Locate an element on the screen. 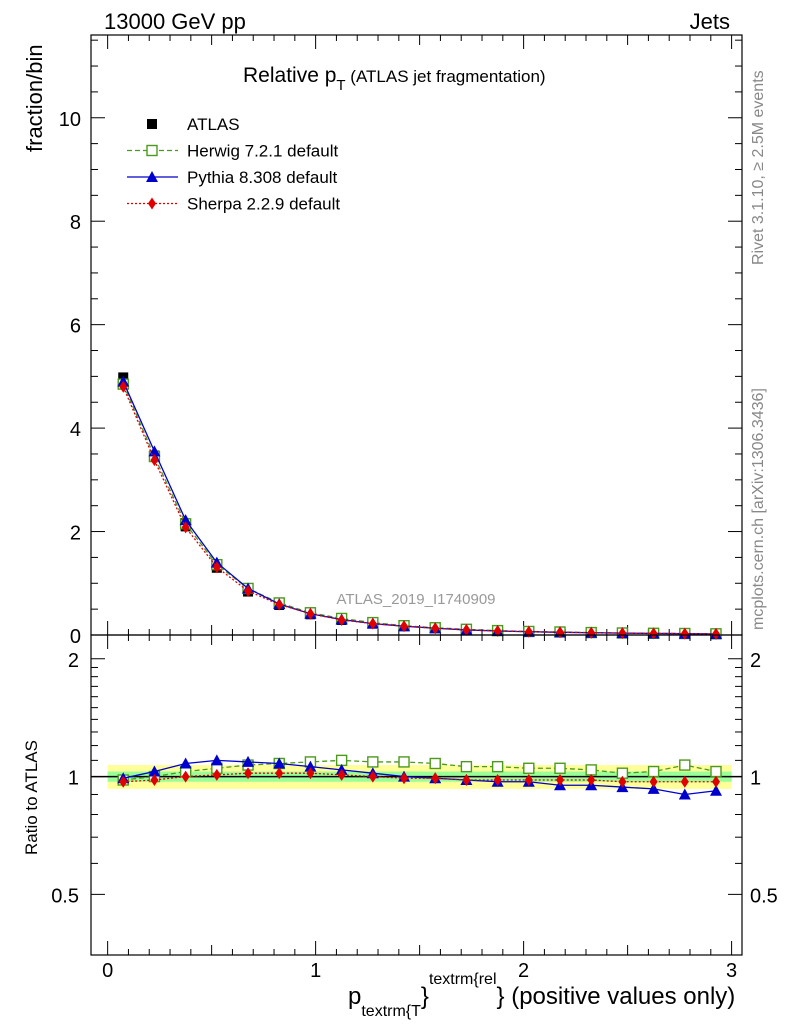 The image size is (786, 1029). ratio-series-line is located at coordinates (420, 777).